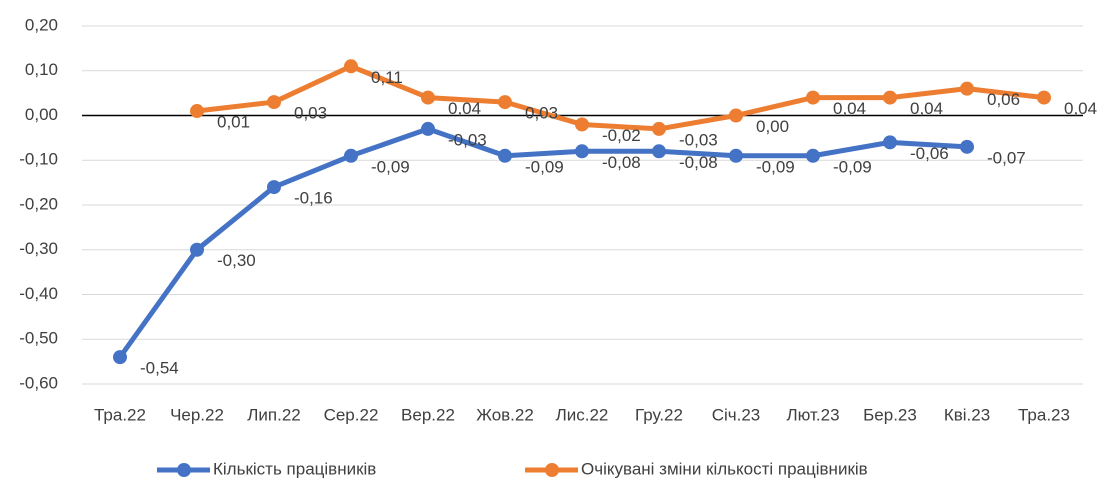 The width and height of the screenshot is (1105, 489). I want to click on x-tick-label: Тра.22, so click(120, 414).